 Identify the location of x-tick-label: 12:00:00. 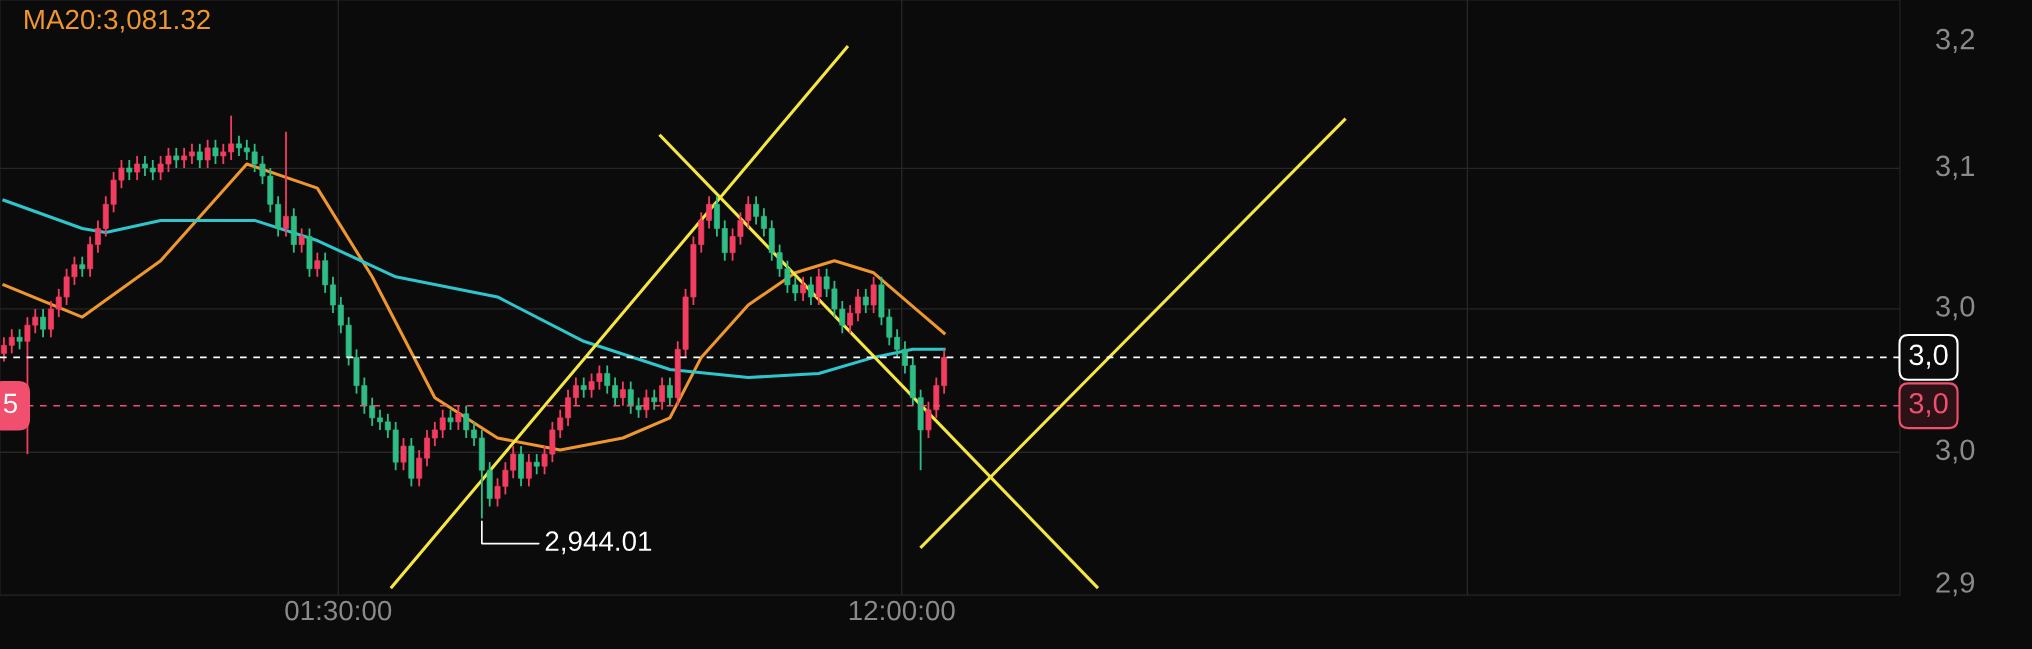
(902, 610).